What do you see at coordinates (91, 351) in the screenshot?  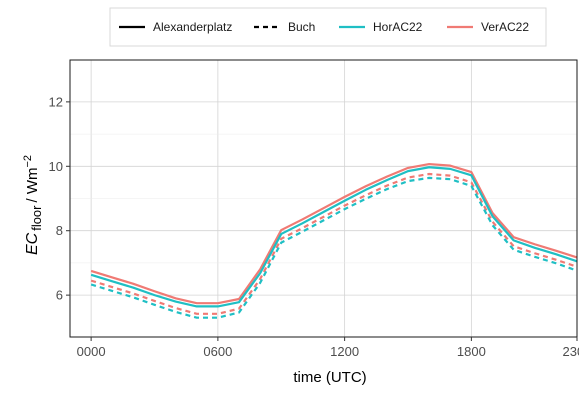 I see `x-tick-label-0: 0000` at bounding box center [91, 351].